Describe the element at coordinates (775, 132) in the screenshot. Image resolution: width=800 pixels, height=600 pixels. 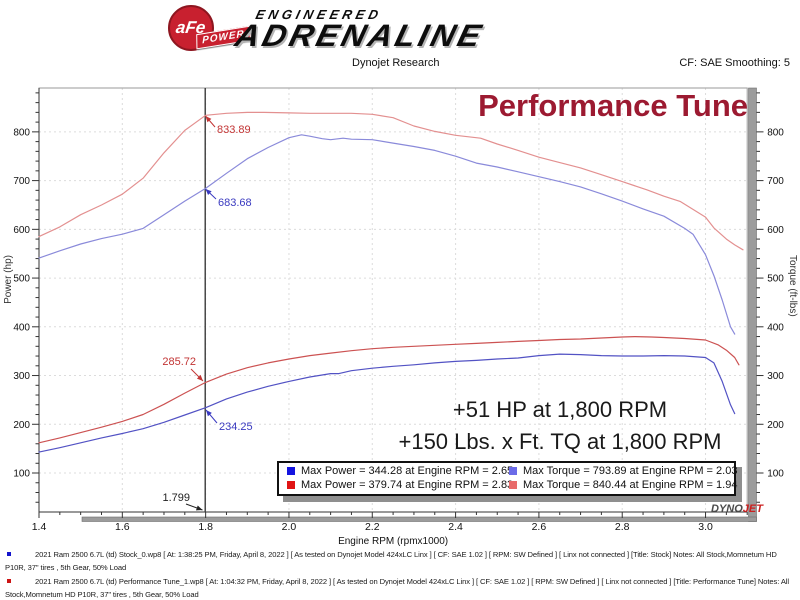
I see `right-y-tick-label: 800` at that location.